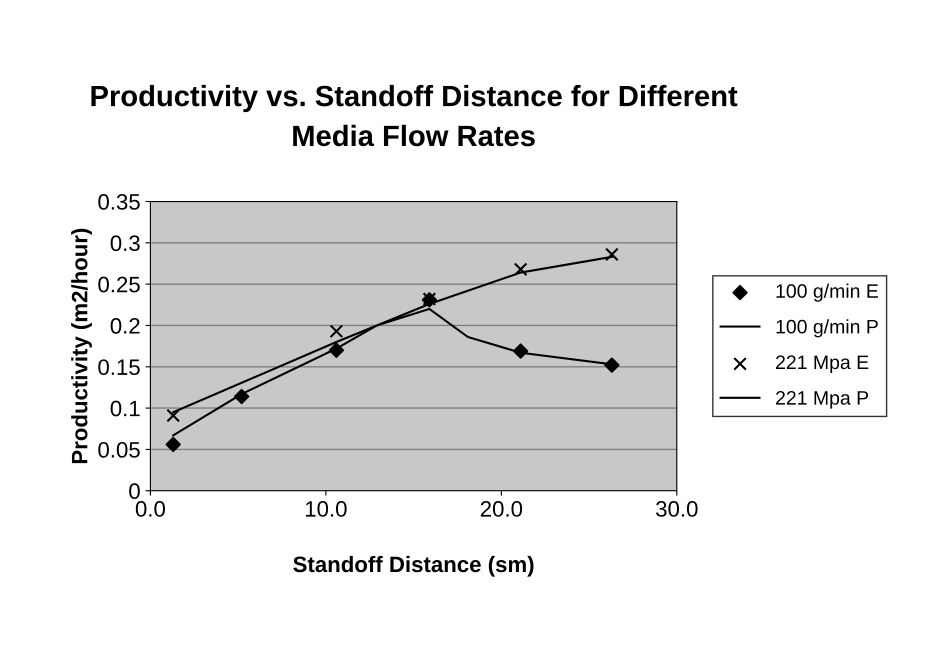  Describe the element at coordinates (326, 509) in the screenshot. I see `x-tick-label: 10.0` at that location.